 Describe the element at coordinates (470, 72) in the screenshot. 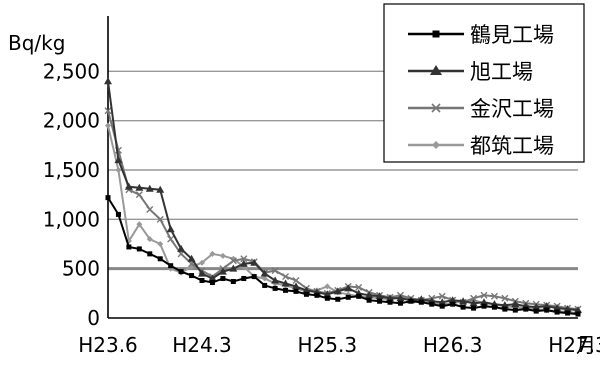

I see `legend-item: 旭工場` at that location.